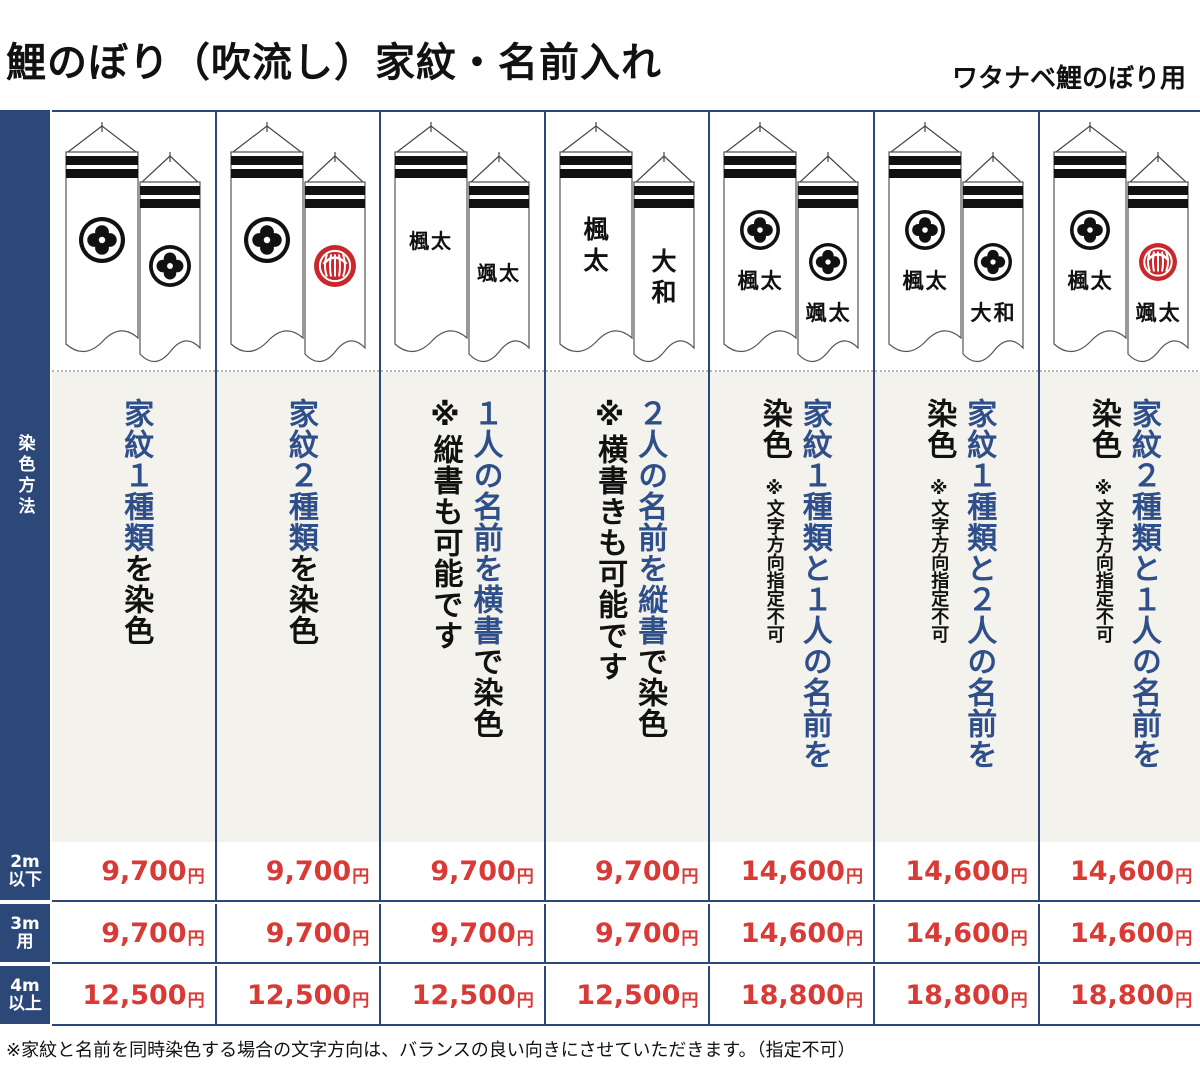  What do you see at coordinates (663, 261) in the screenshot?
I see `svg-text: 大` at bounding box center [663, 261].